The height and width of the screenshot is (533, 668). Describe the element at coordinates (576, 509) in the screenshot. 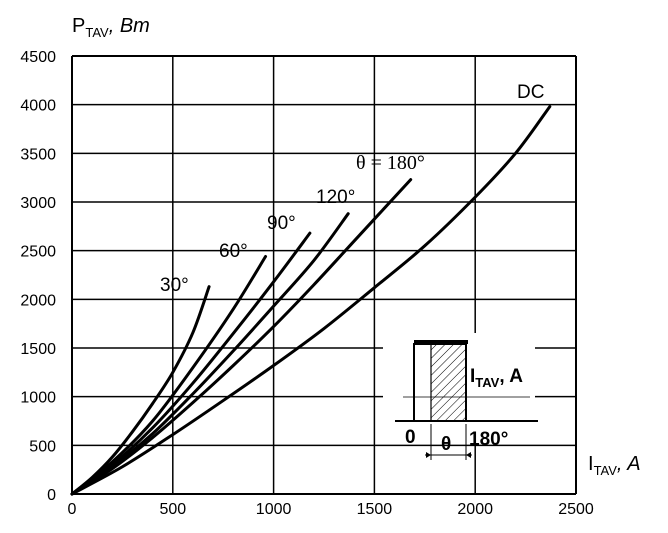

I see `x-tick-label-2500: 2500` at that location.